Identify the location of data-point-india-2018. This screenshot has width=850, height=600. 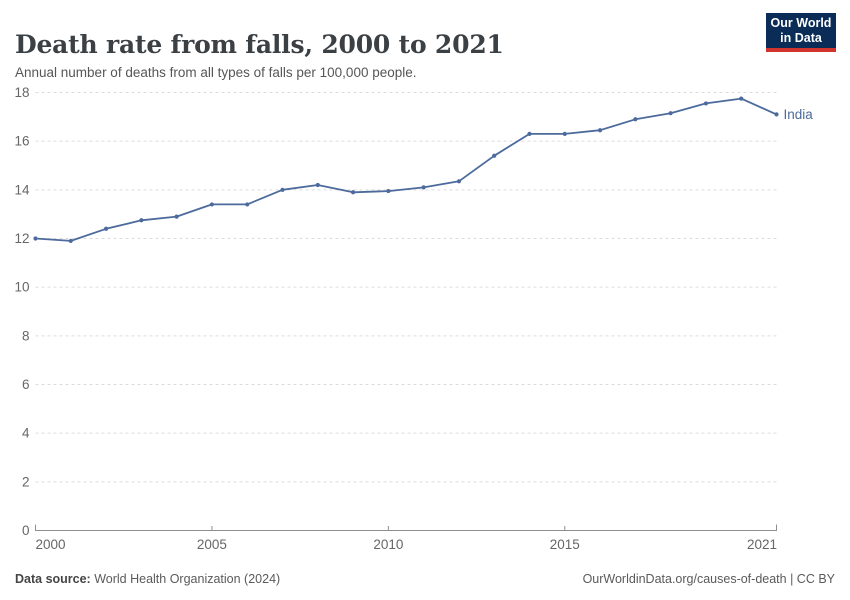
(670, 113).